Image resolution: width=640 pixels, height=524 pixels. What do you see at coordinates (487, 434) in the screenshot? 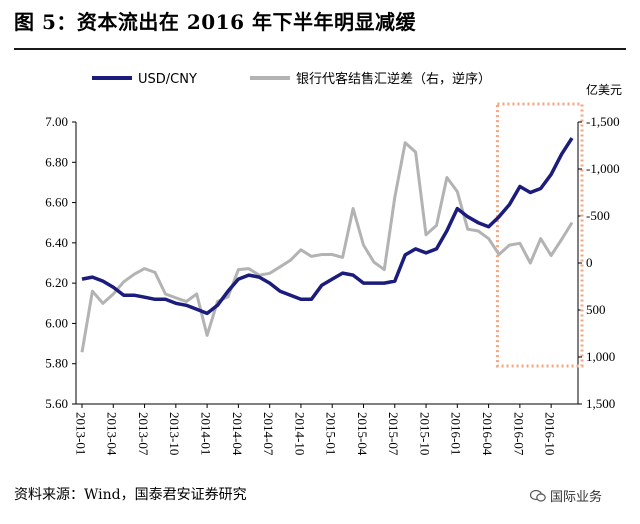
I see `x-tick-label: 2016-04` at bounding box center [487, 434].